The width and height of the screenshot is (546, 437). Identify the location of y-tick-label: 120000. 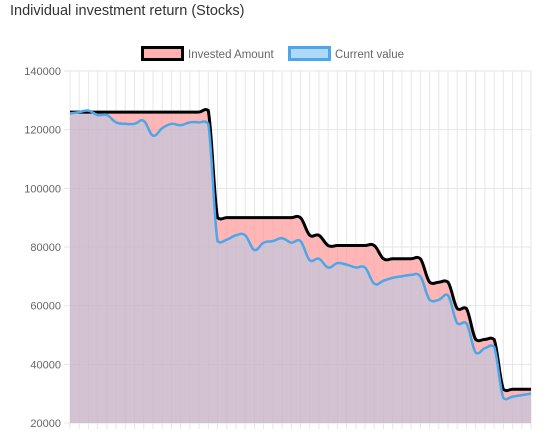
(42, 131).